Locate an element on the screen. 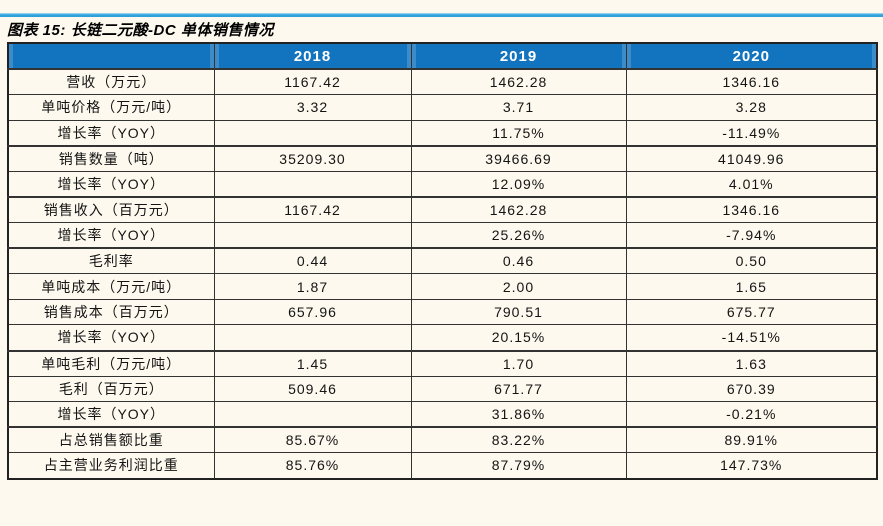 The height and width of the screenshot is (526, 883). value-cell: 12.09% is located at coordinates (518, 184).